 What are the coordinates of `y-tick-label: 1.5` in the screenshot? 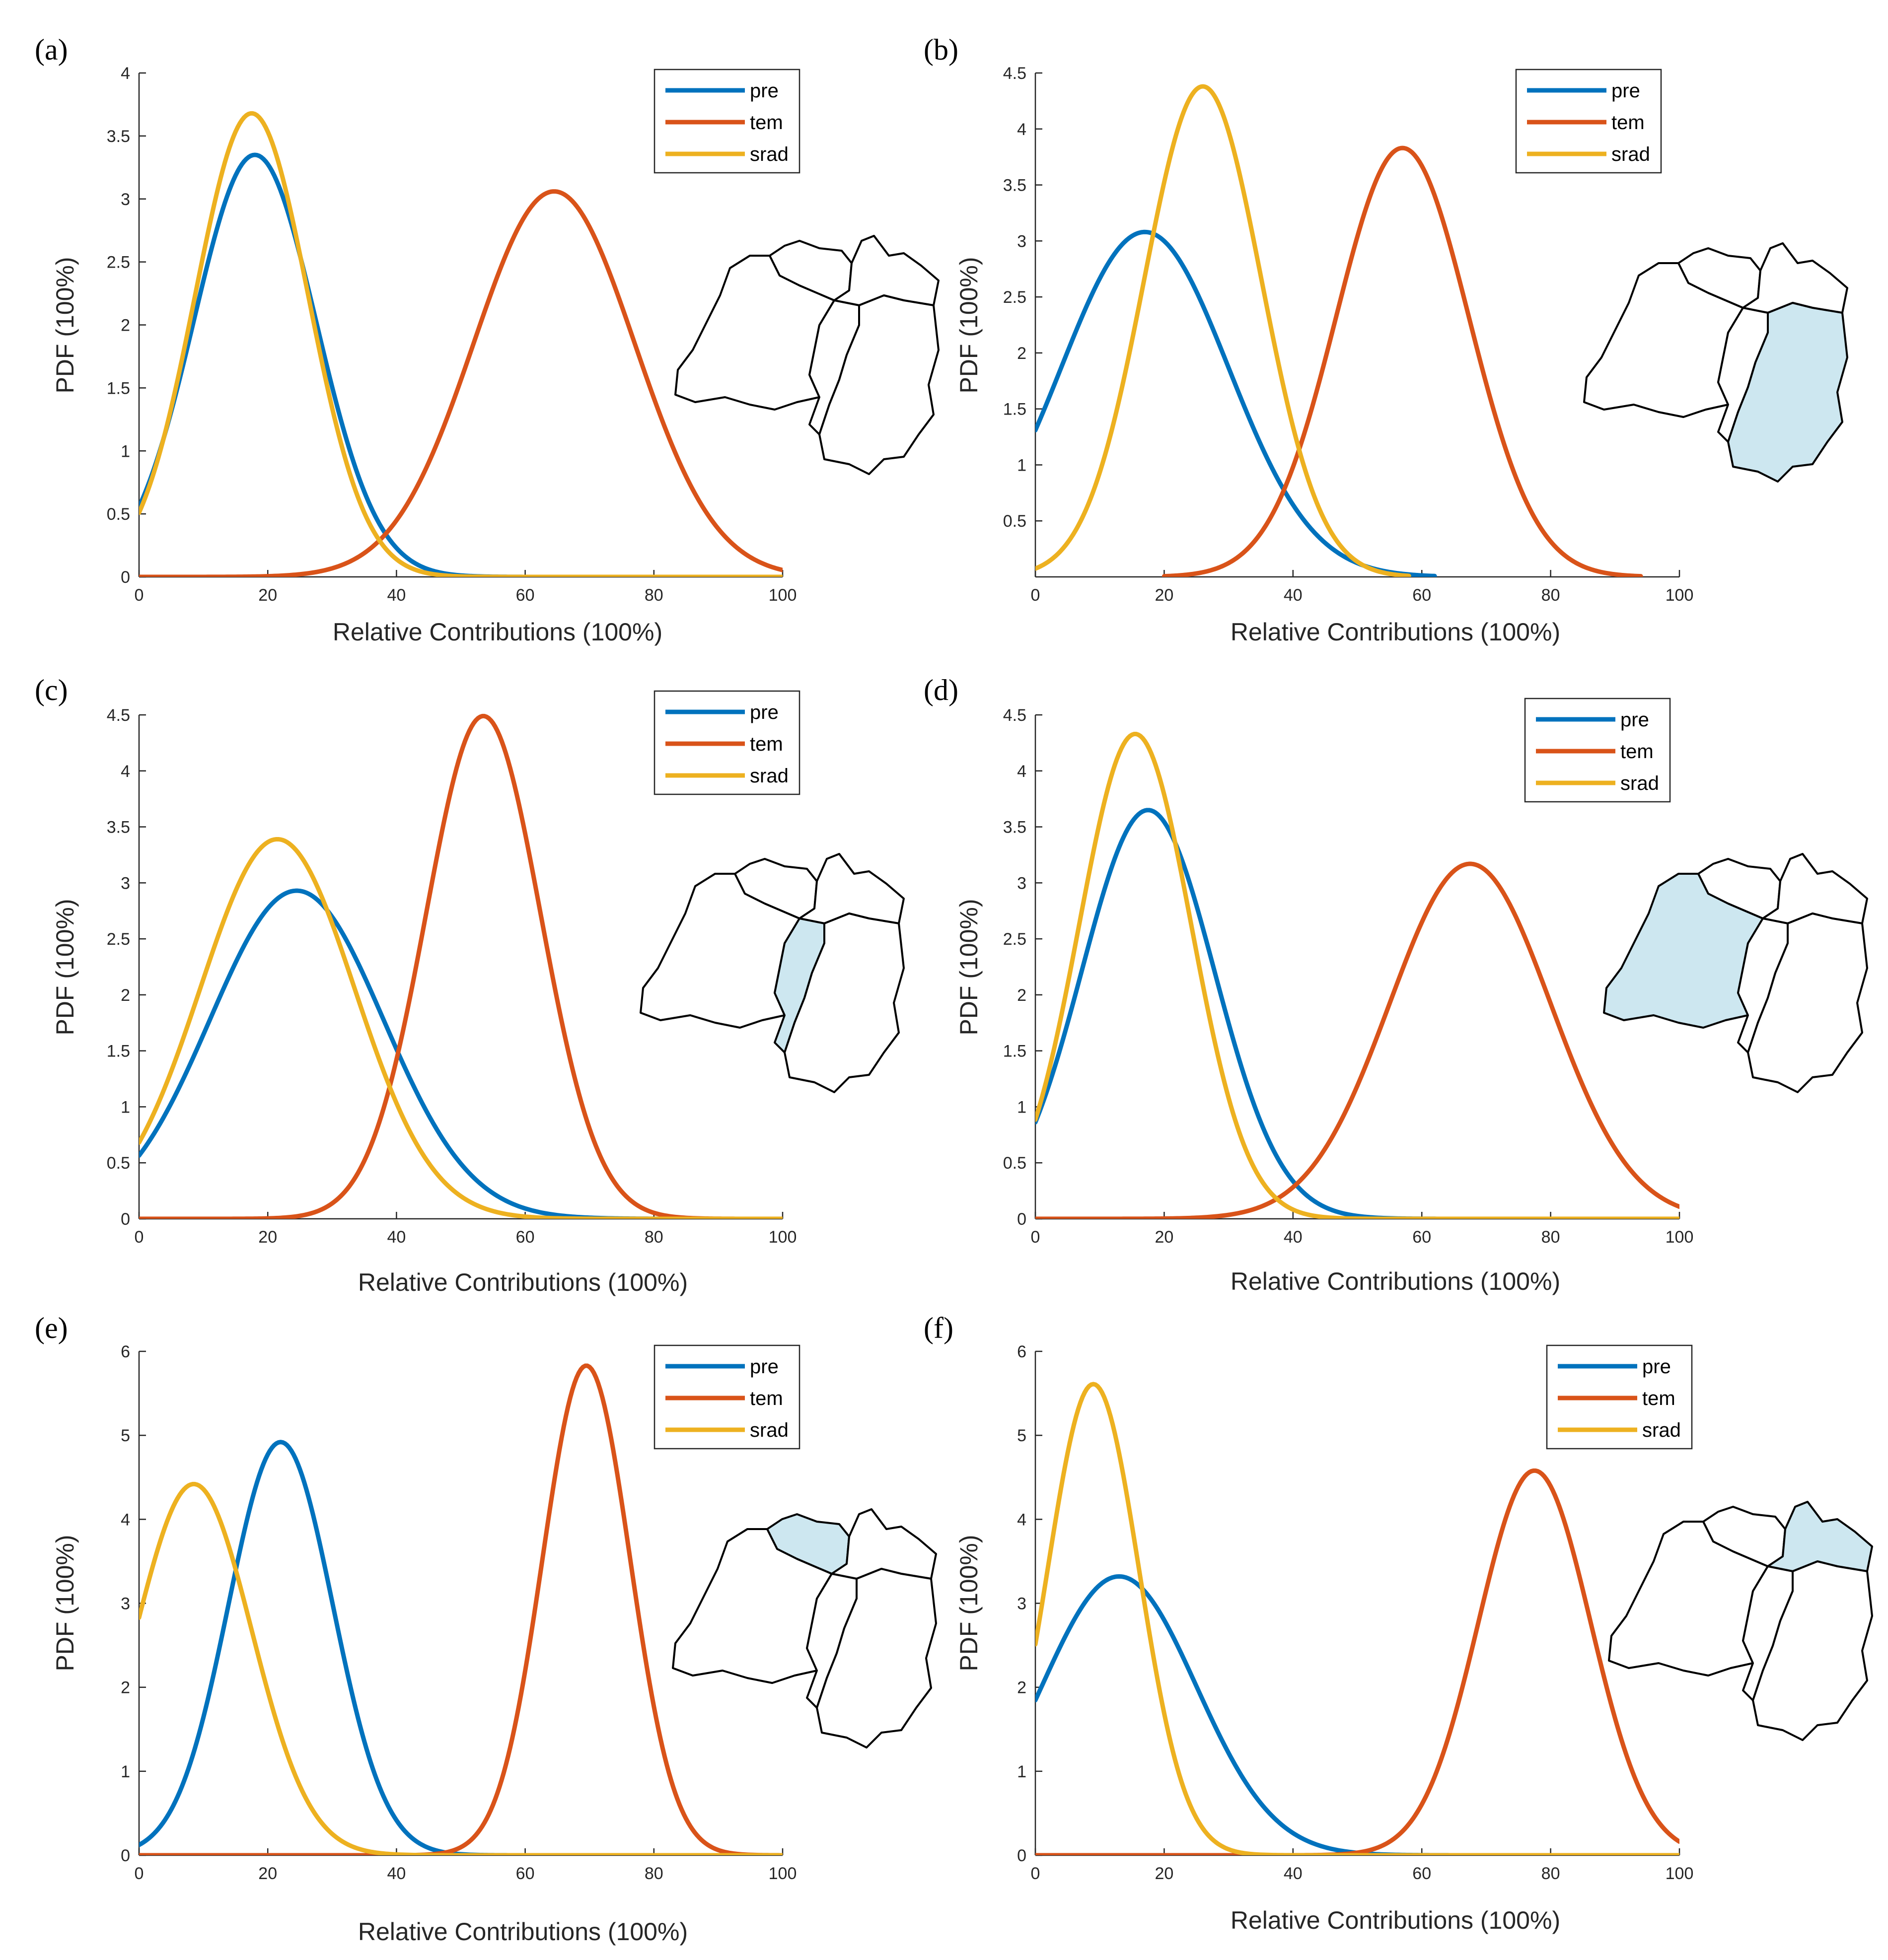 It's located at (1014, 1051).